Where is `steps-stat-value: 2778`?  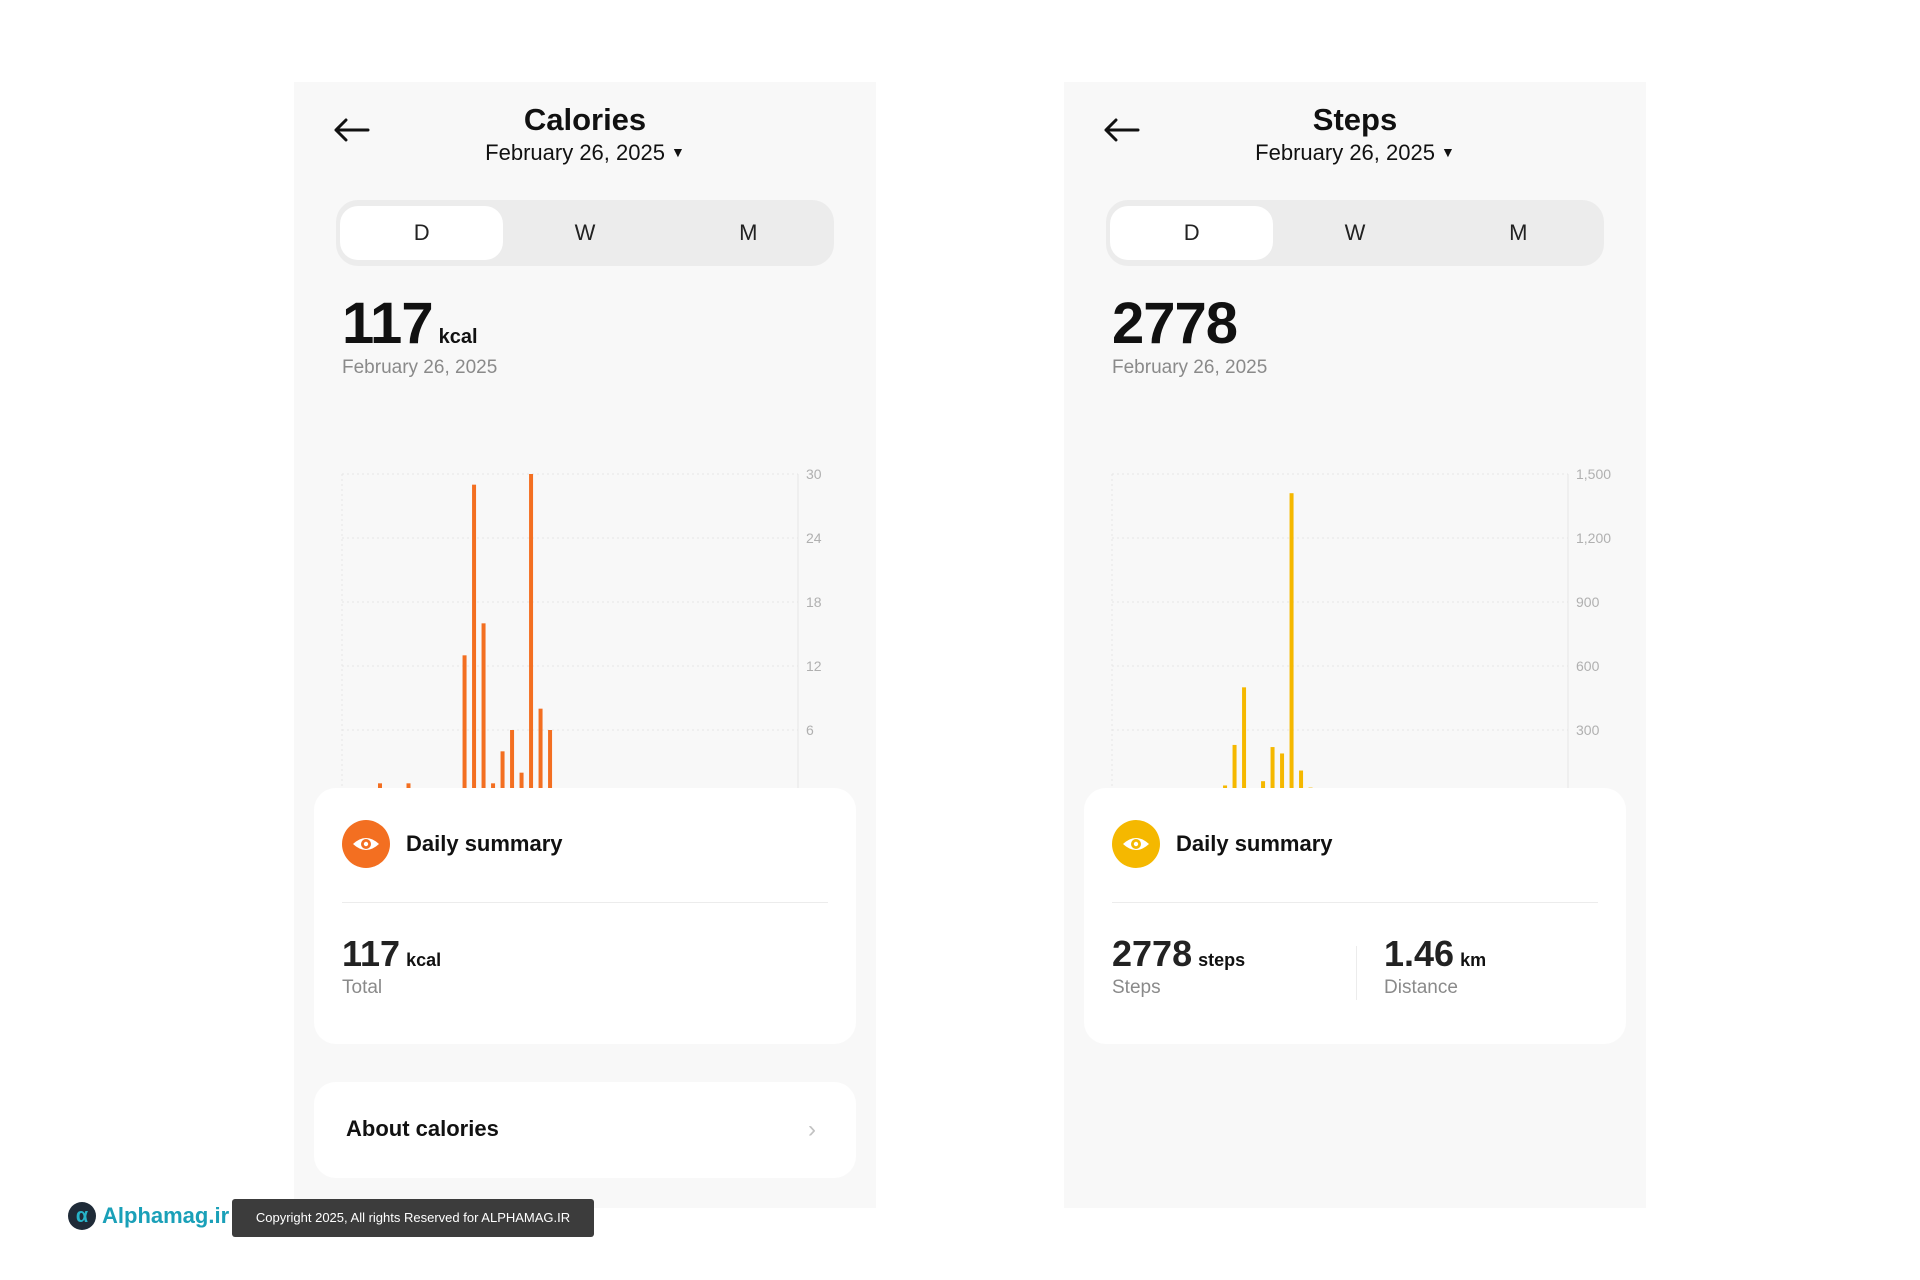
steps-stat-value: 2778 is located at coordinates (1152, 953).